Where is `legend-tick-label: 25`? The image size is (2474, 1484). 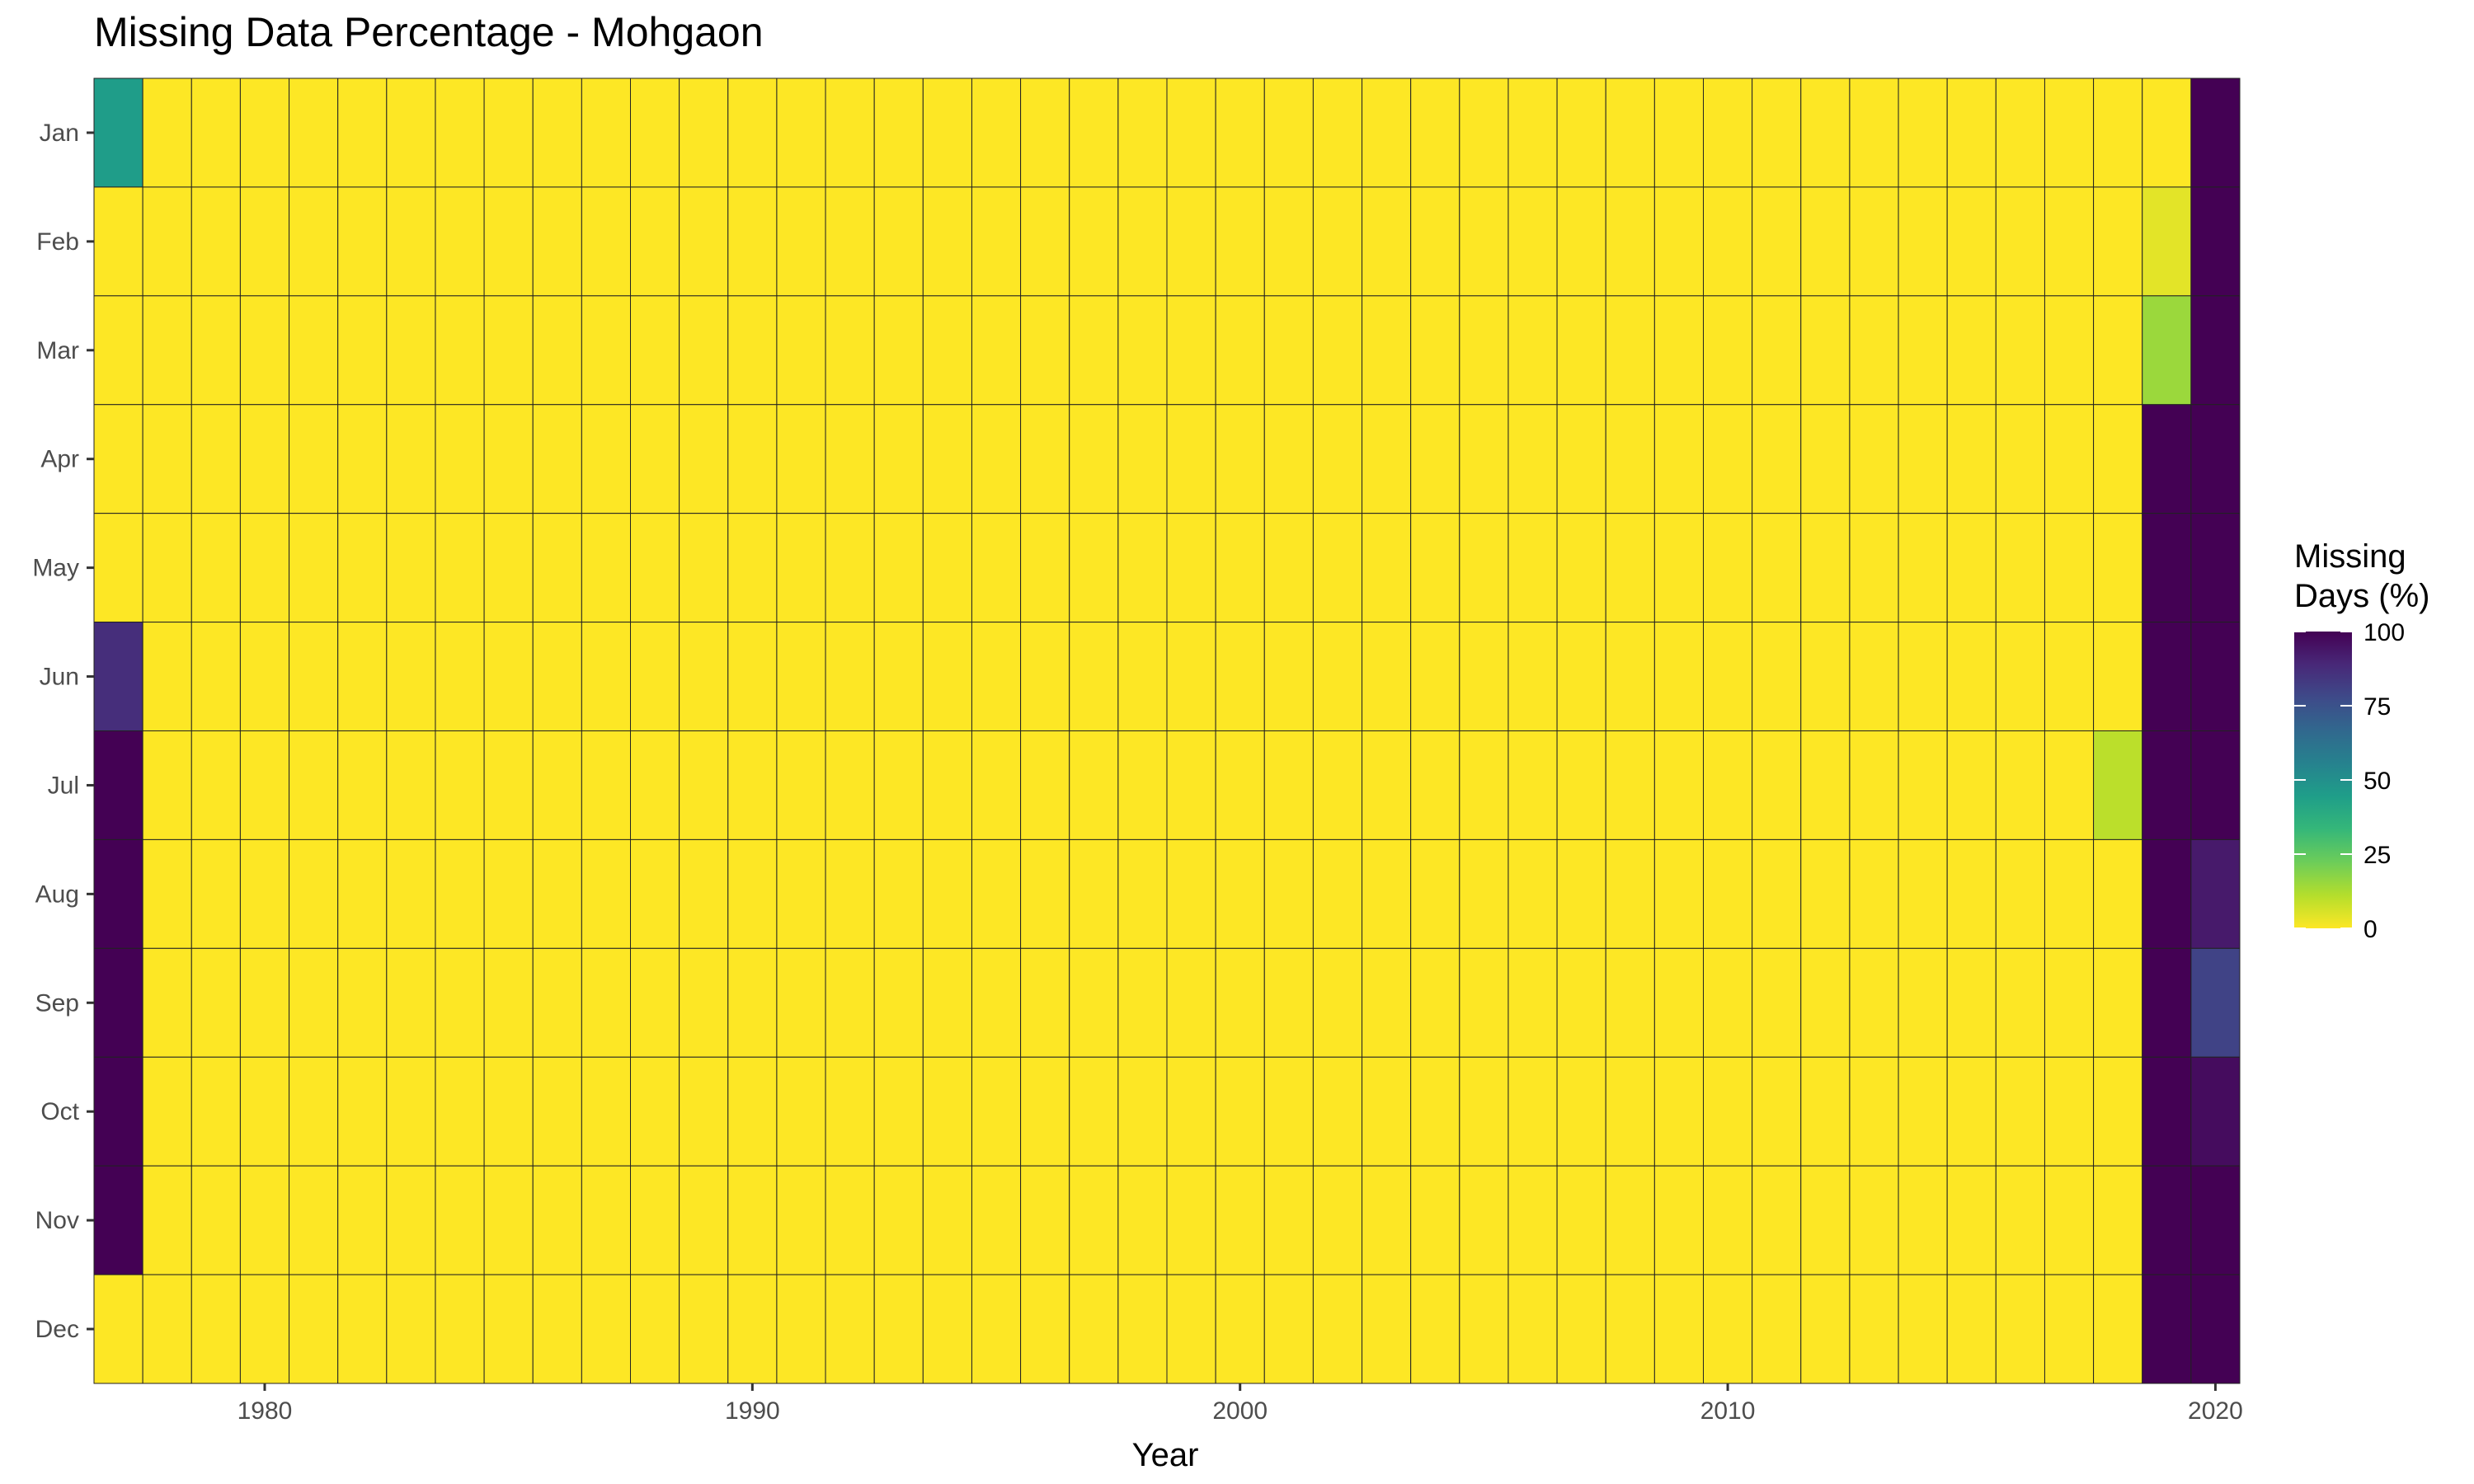 legend-tick-label: 25 is located at coordinates (2377, 855).